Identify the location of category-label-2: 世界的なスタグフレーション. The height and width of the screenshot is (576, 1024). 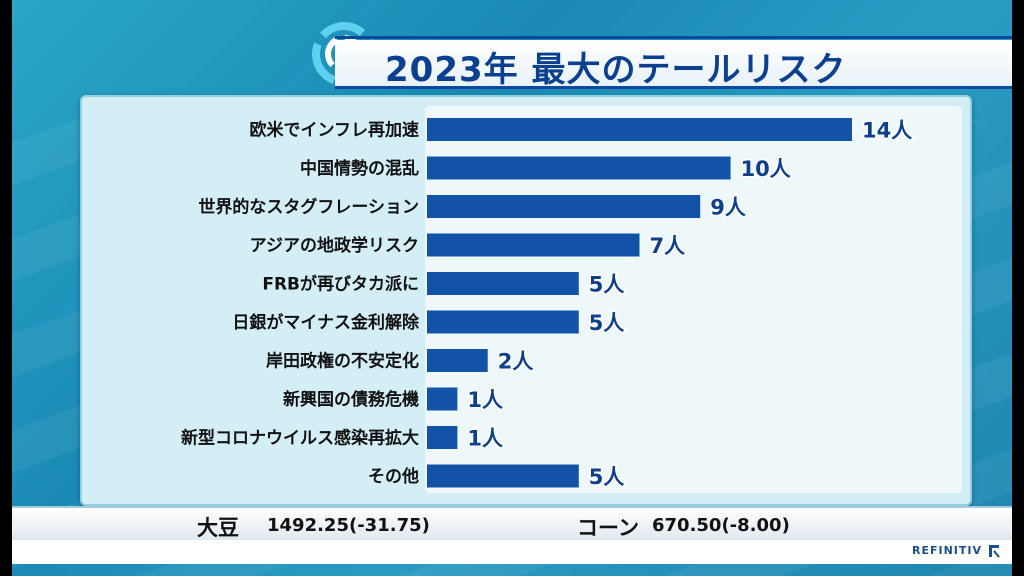
(308, 207).